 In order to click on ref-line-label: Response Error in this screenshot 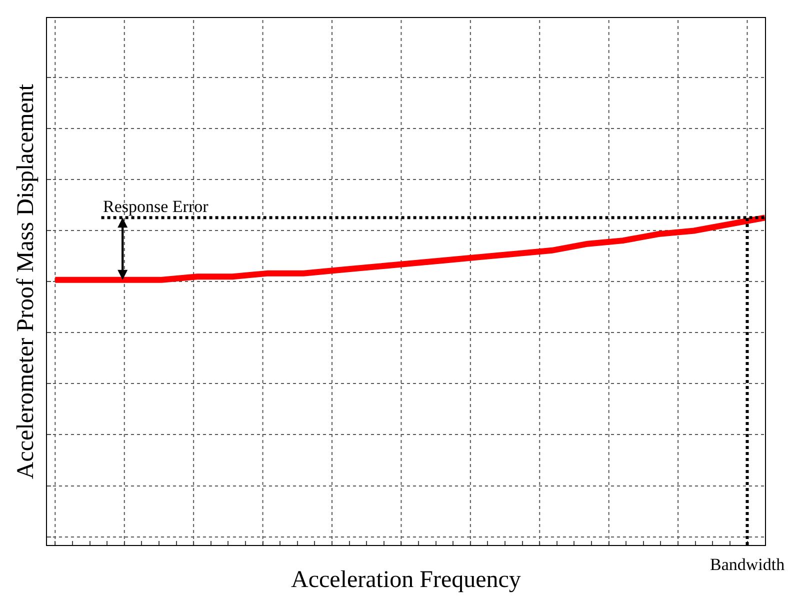, I will do `click(156, 206)`.